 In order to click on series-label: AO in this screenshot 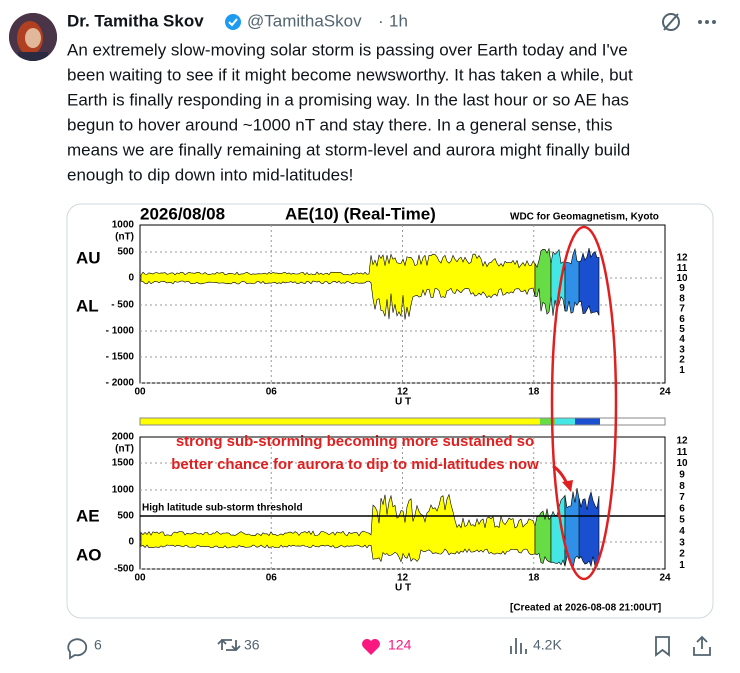, I will do `click(89, 554)`.